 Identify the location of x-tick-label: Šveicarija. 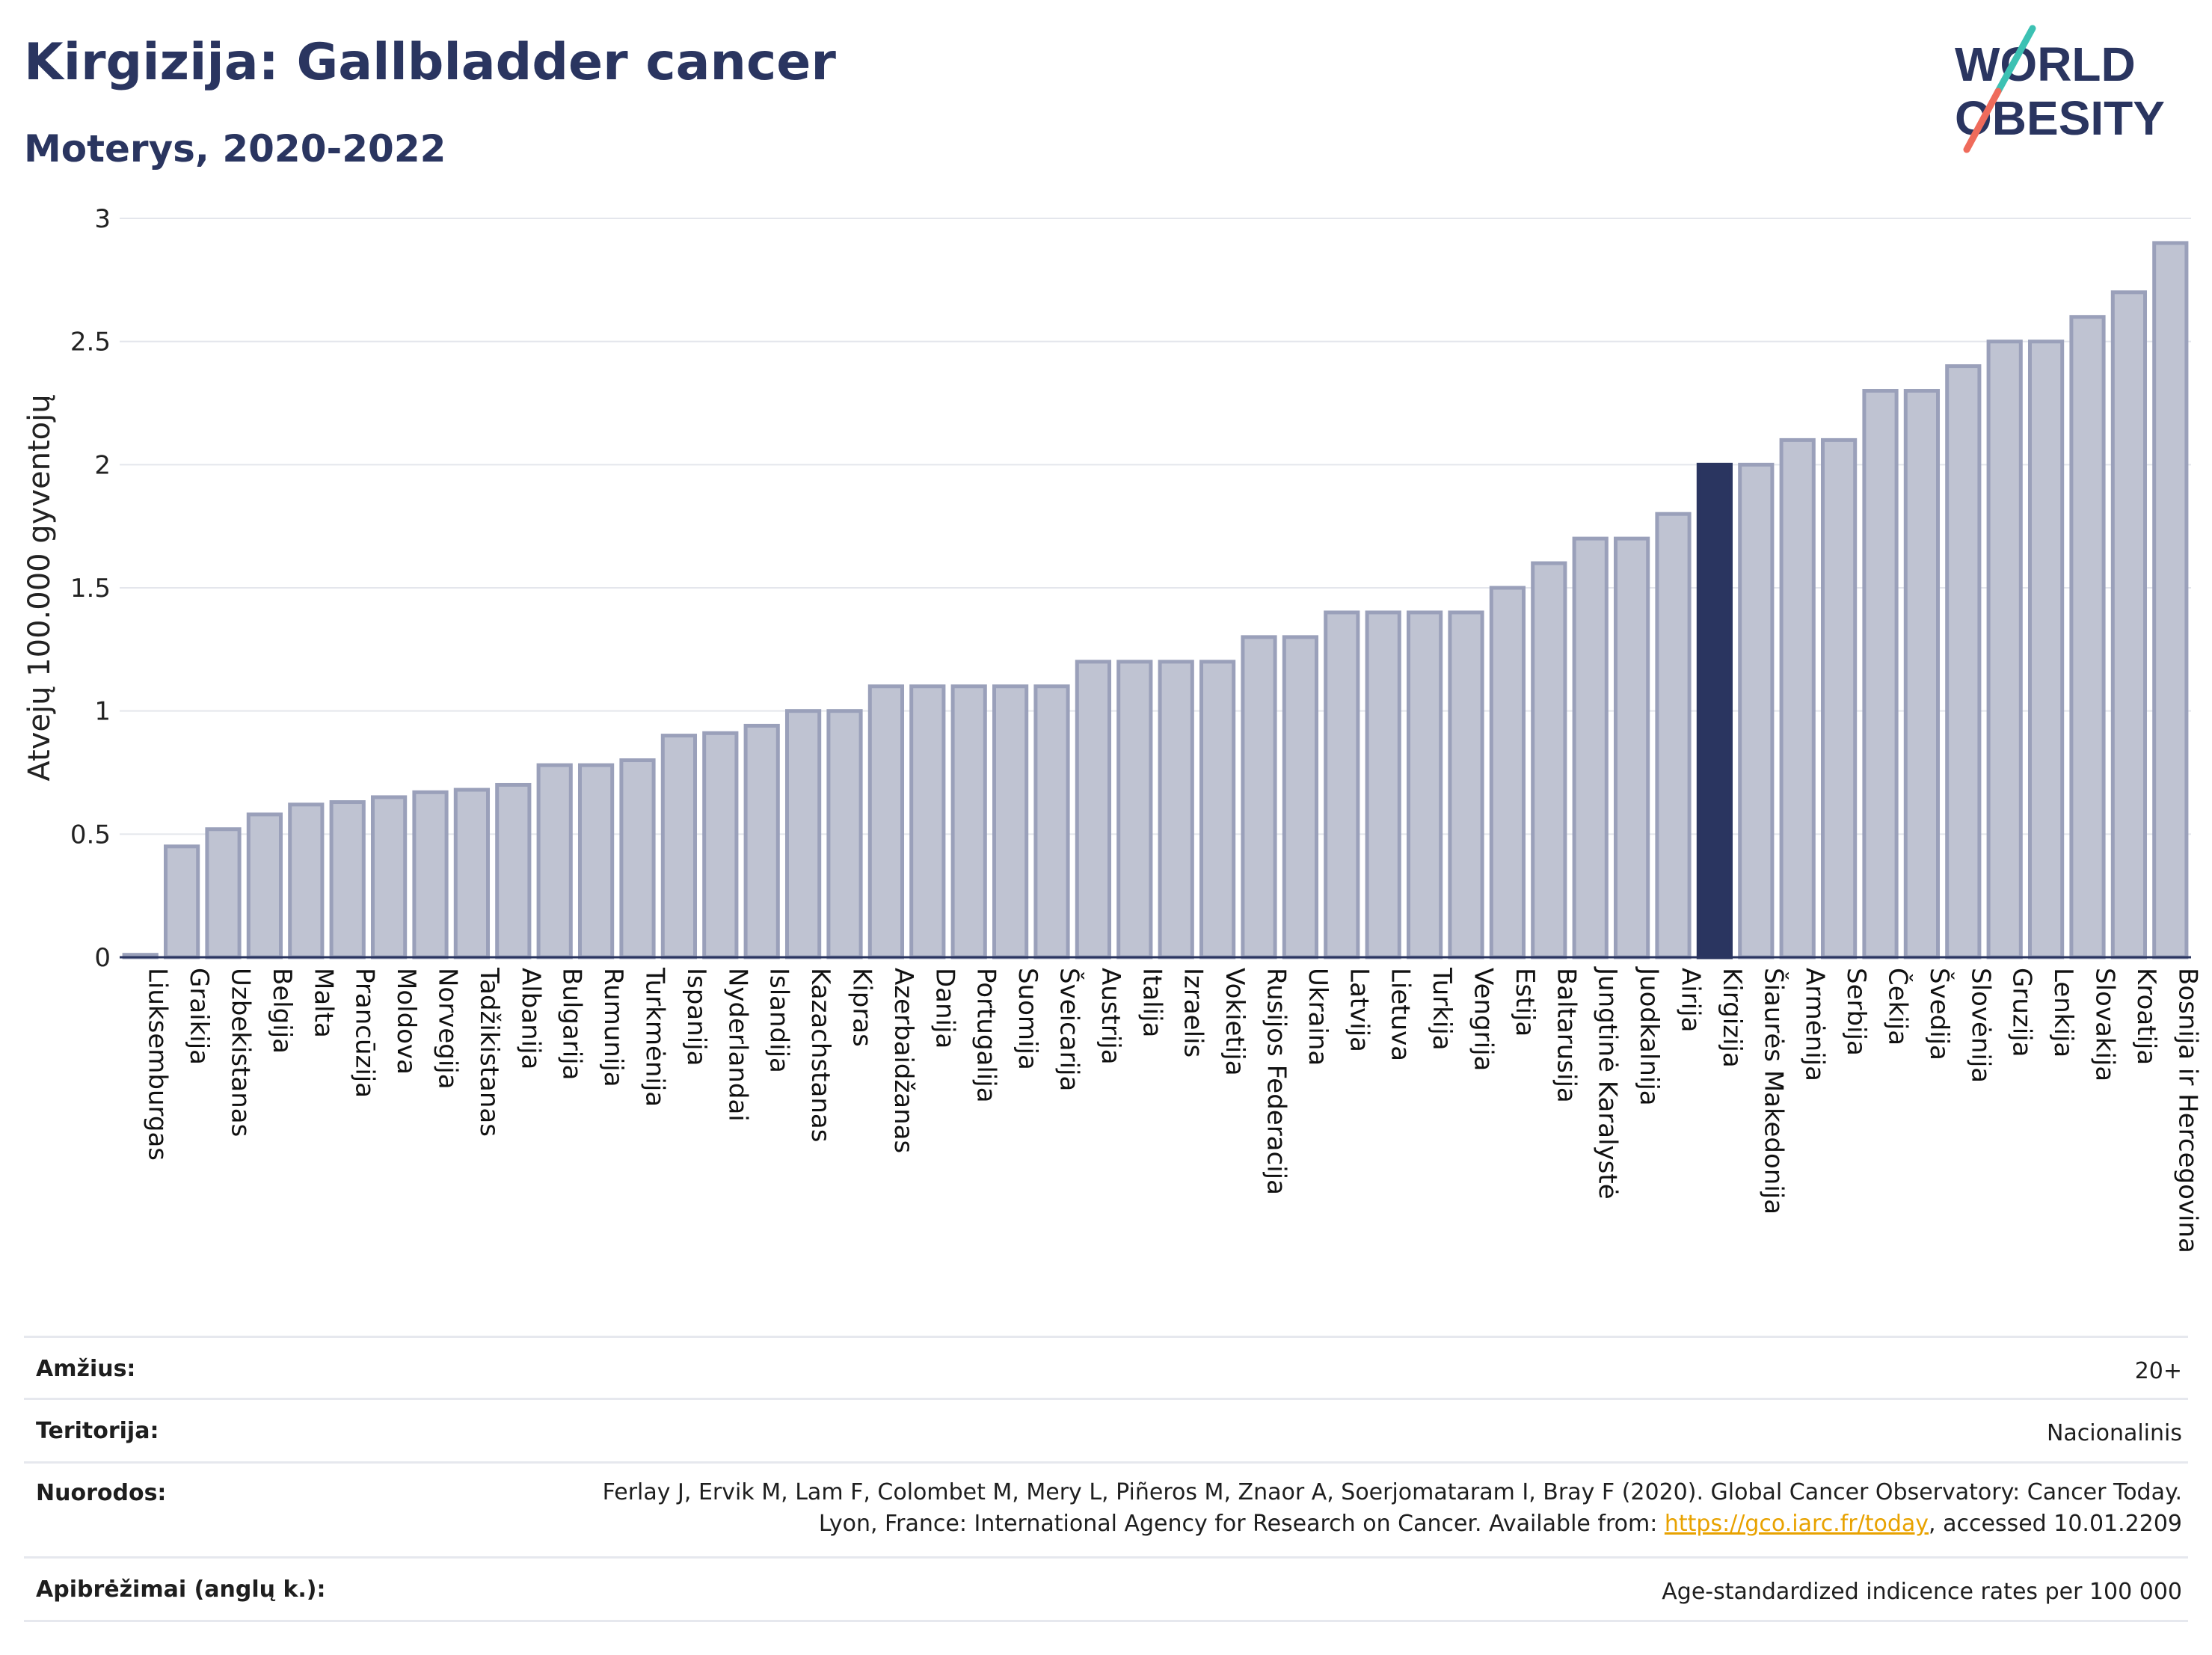
(1069, 1029).